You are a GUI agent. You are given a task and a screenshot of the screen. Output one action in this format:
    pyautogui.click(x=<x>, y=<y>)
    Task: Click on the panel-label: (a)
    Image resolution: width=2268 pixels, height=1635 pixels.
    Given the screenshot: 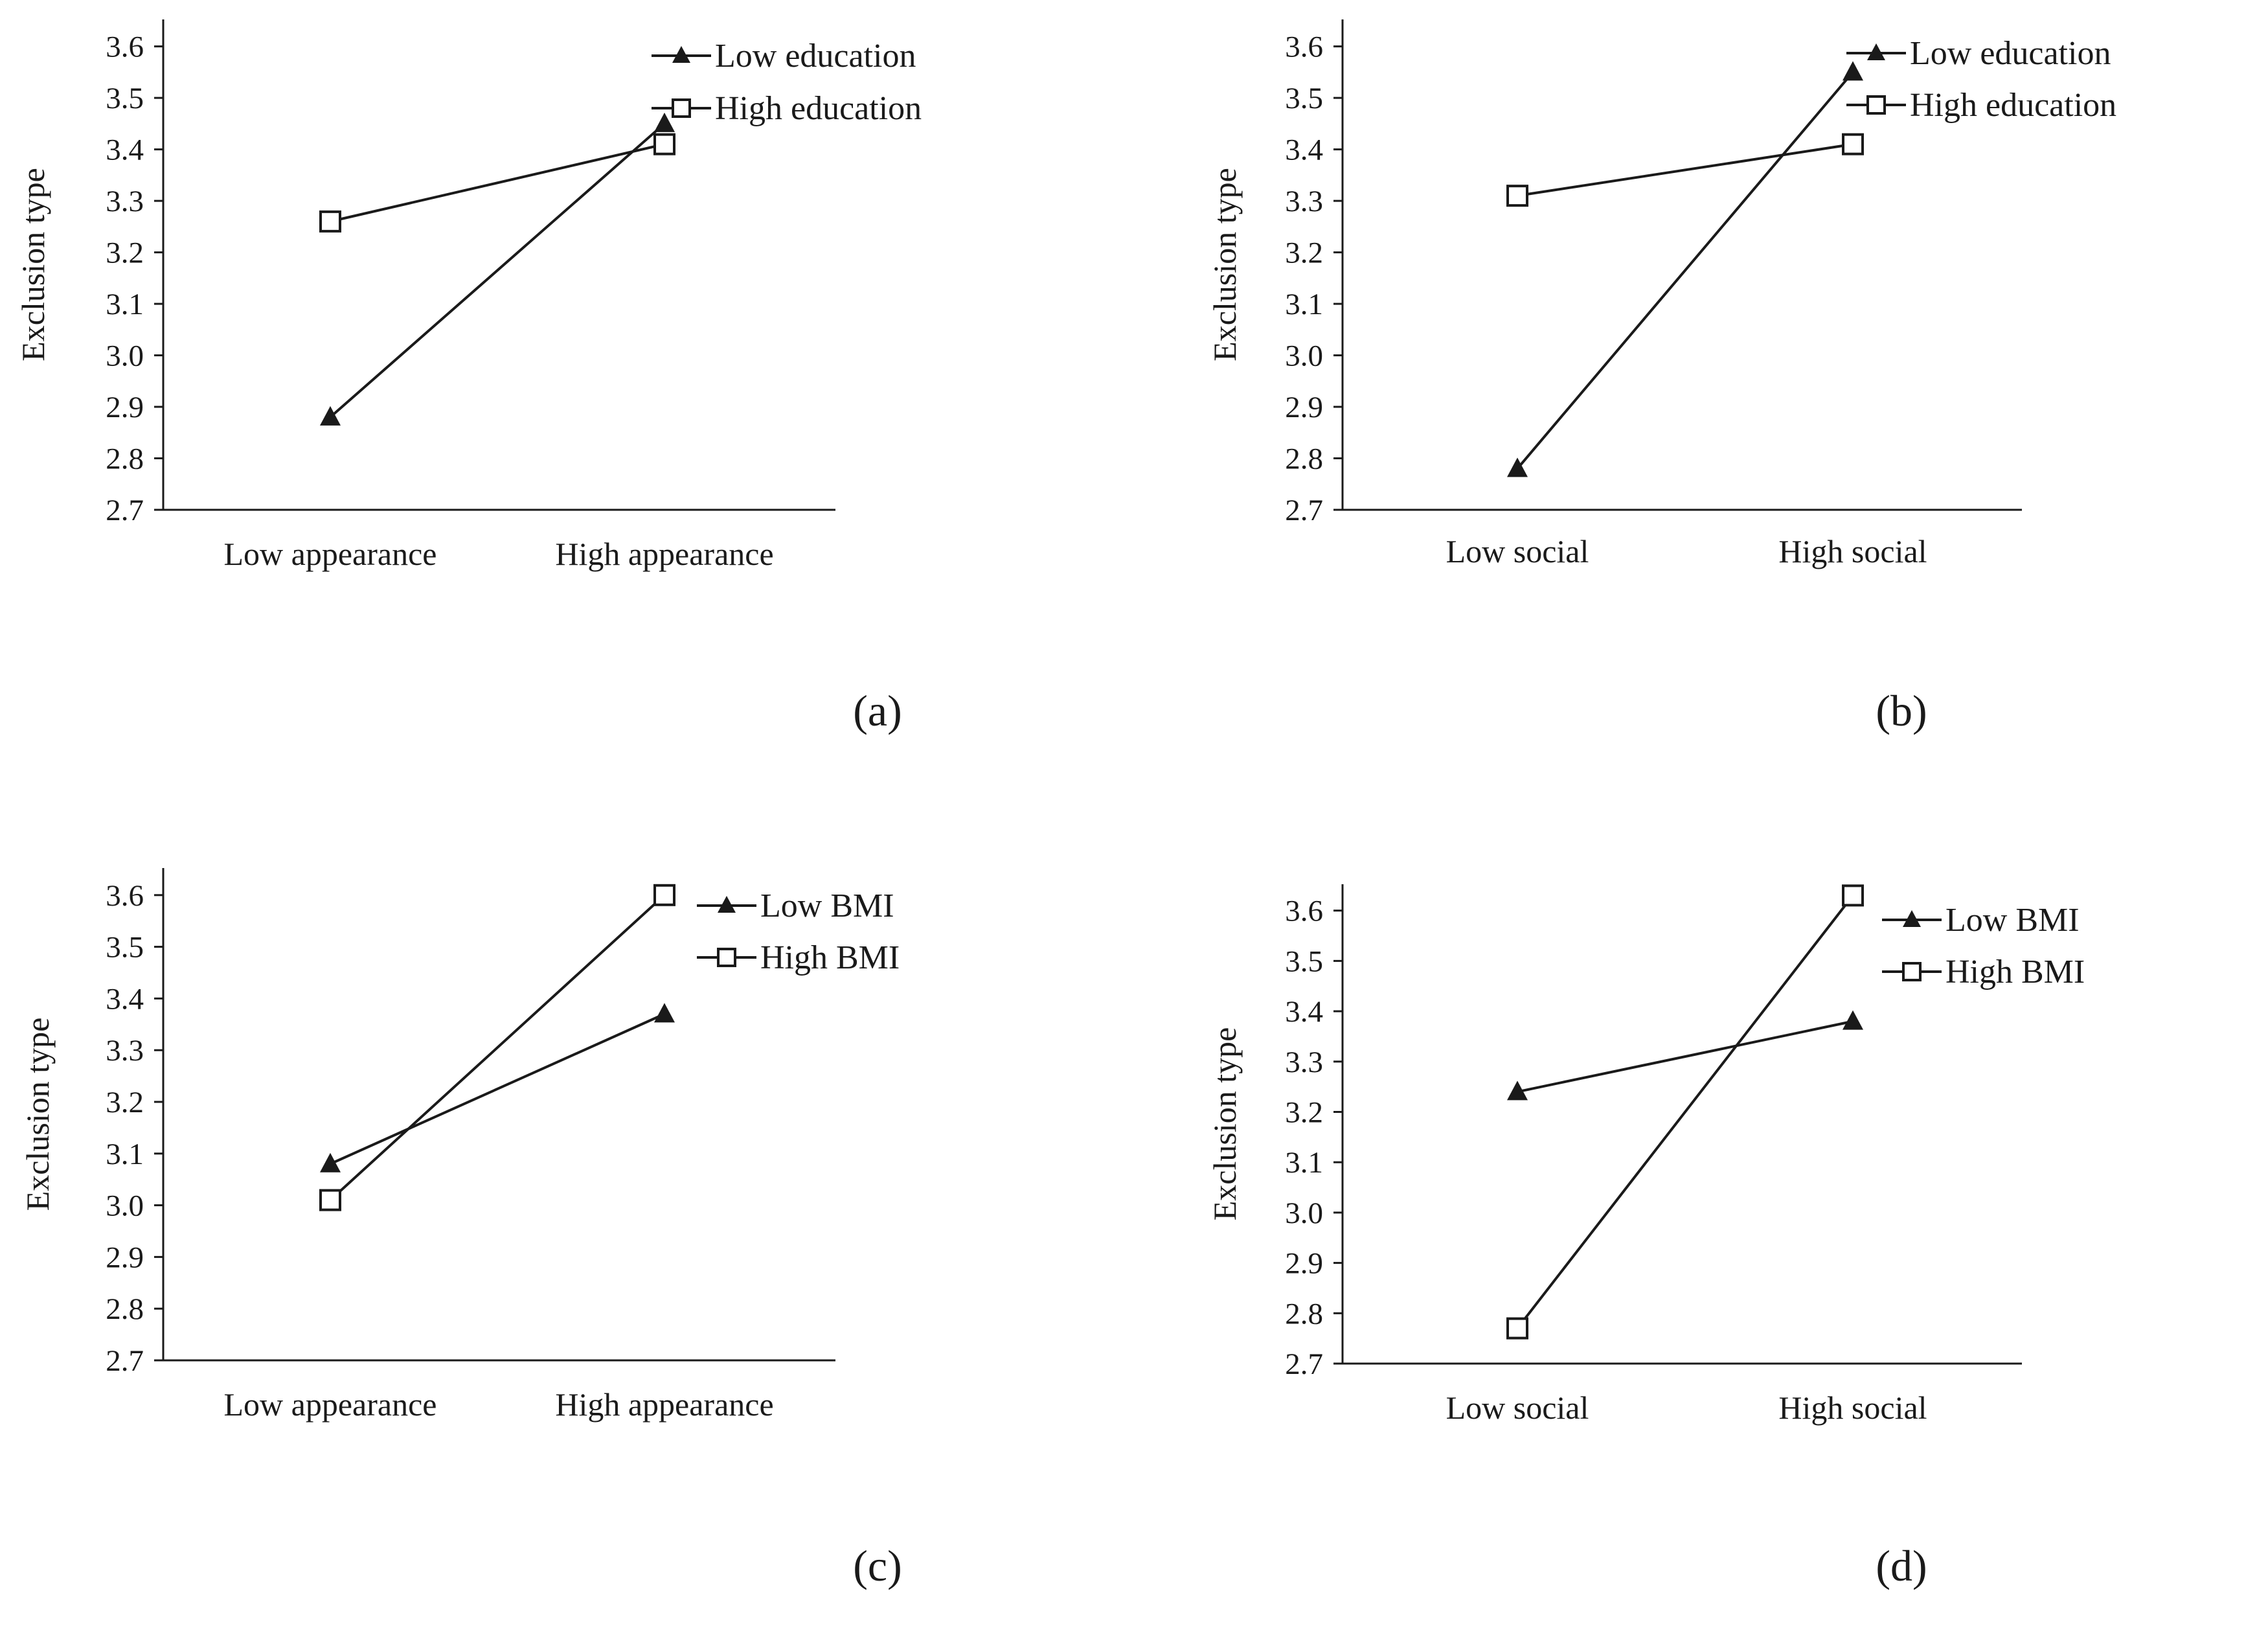 What is the action you would take?
    pyautogui.click(x=877, y=711)
    